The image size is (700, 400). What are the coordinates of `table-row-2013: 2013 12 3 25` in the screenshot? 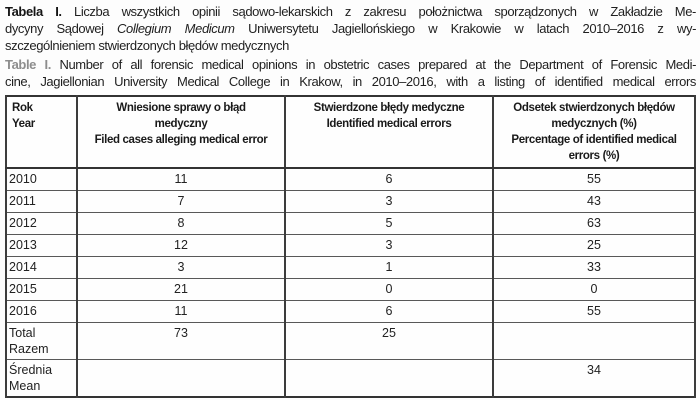 It's located at (350, 245).